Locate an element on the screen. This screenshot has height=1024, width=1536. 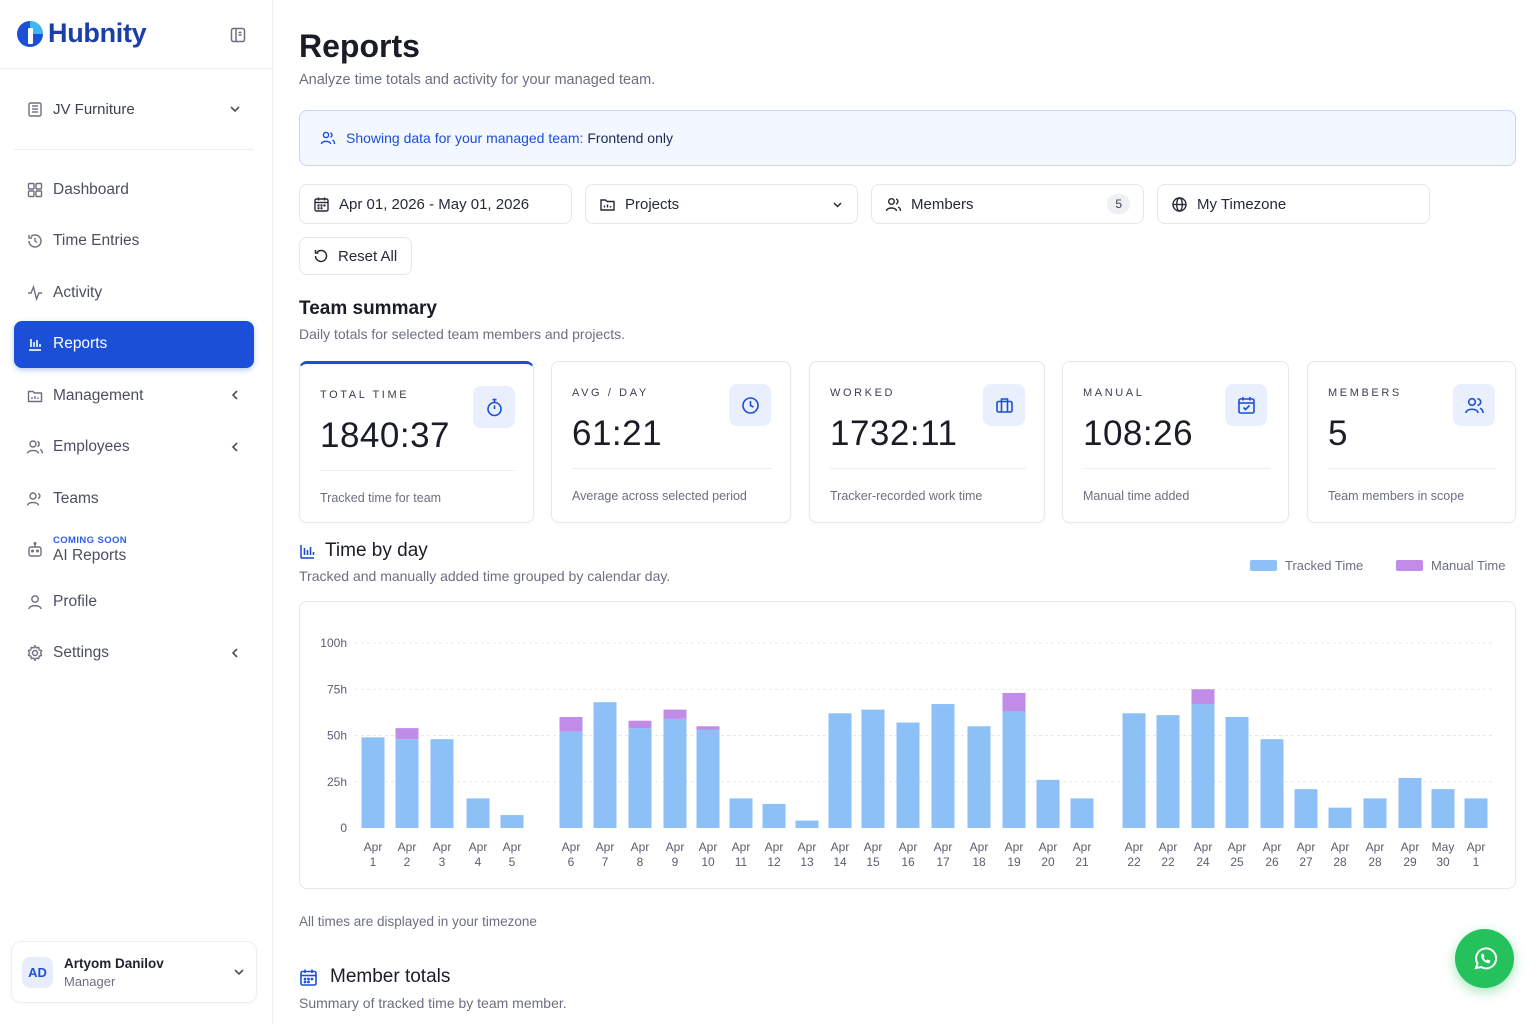
user-name: Artyom Danilov is located at coordinates (114, 963).